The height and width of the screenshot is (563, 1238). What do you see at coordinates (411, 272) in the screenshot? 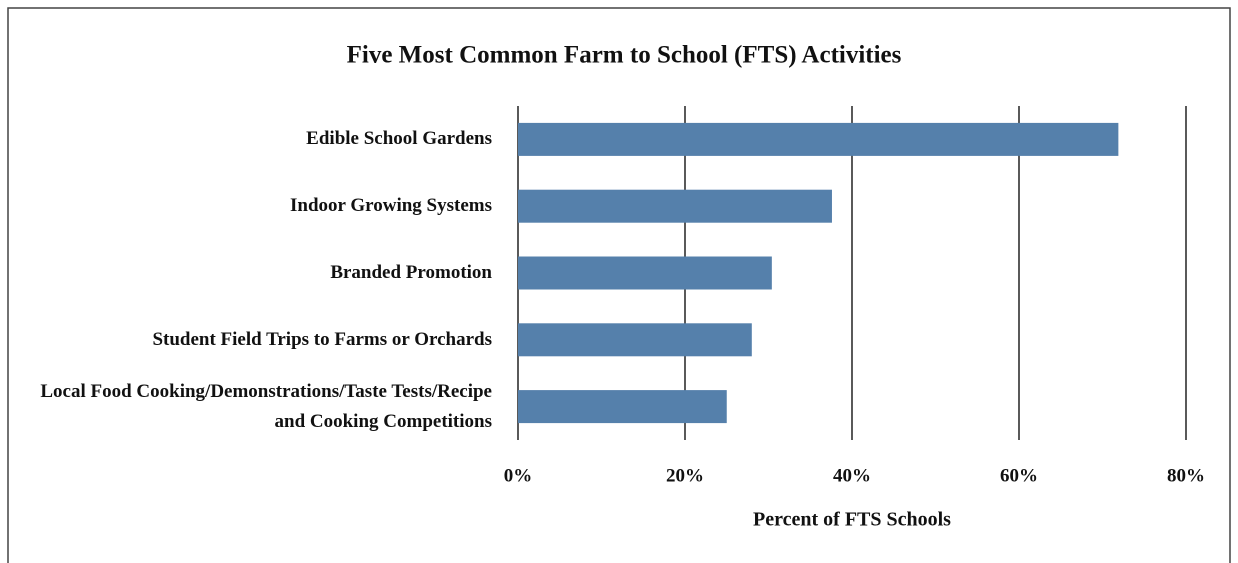
I see `y-tick-label: Branded Promotion` at bounding box center [411, 272].